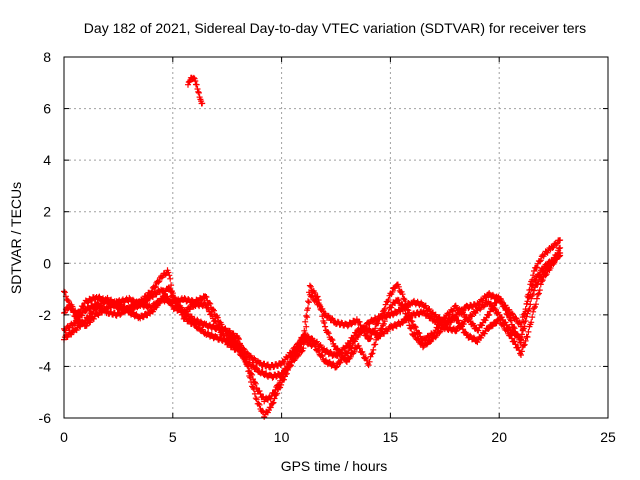 Image resolution: width=640 pixels, height=480 pixels. Describe the element at coordinates (282, 437) in the screenshot. I see `x-tick-label: 10` at that location.